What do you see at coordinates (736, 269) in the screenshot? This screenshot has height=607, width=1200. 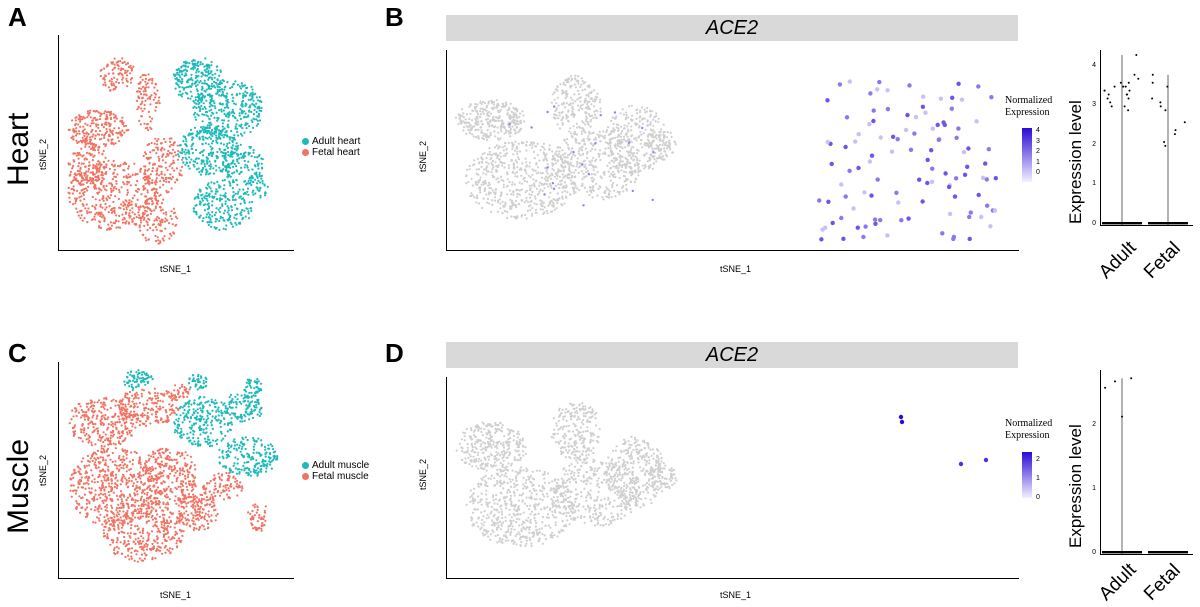 I see `xlabel-b: tSNE_1` at bounding box center [736, 269].